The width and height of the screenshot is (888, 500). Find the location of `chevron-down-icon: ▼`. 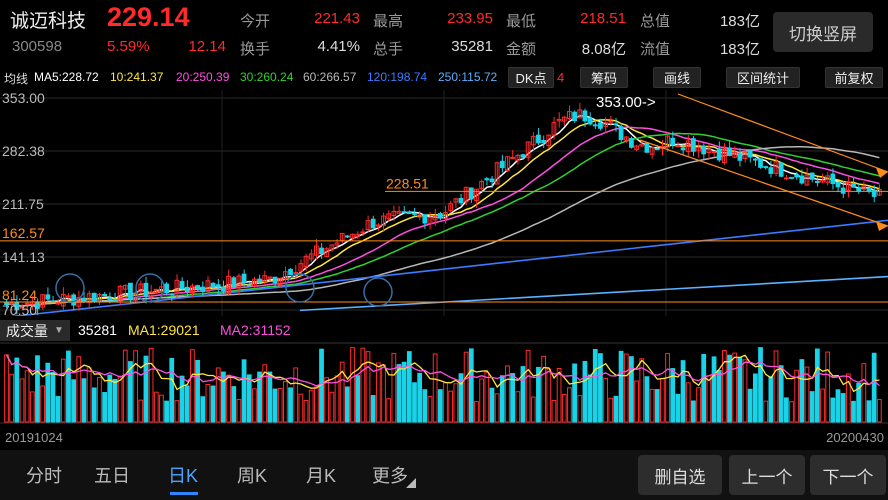

chevron-down-icon: ▼ is located at coordinates (59, 330).